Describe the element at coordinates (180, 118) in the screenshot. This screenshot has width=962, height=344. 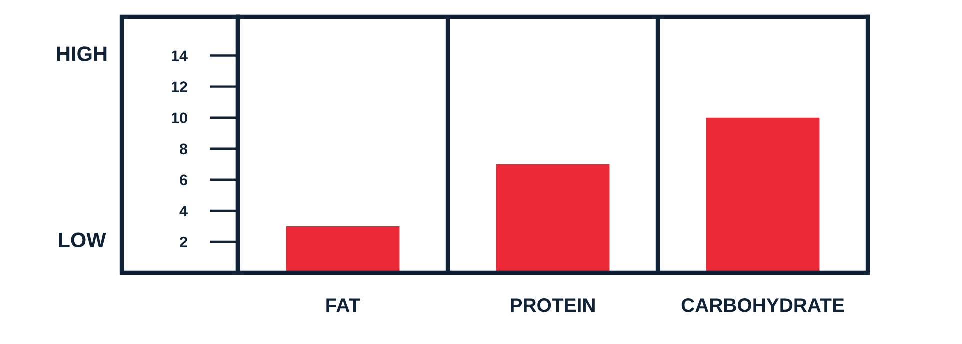
I see `y-tick-label: 10` at that location.